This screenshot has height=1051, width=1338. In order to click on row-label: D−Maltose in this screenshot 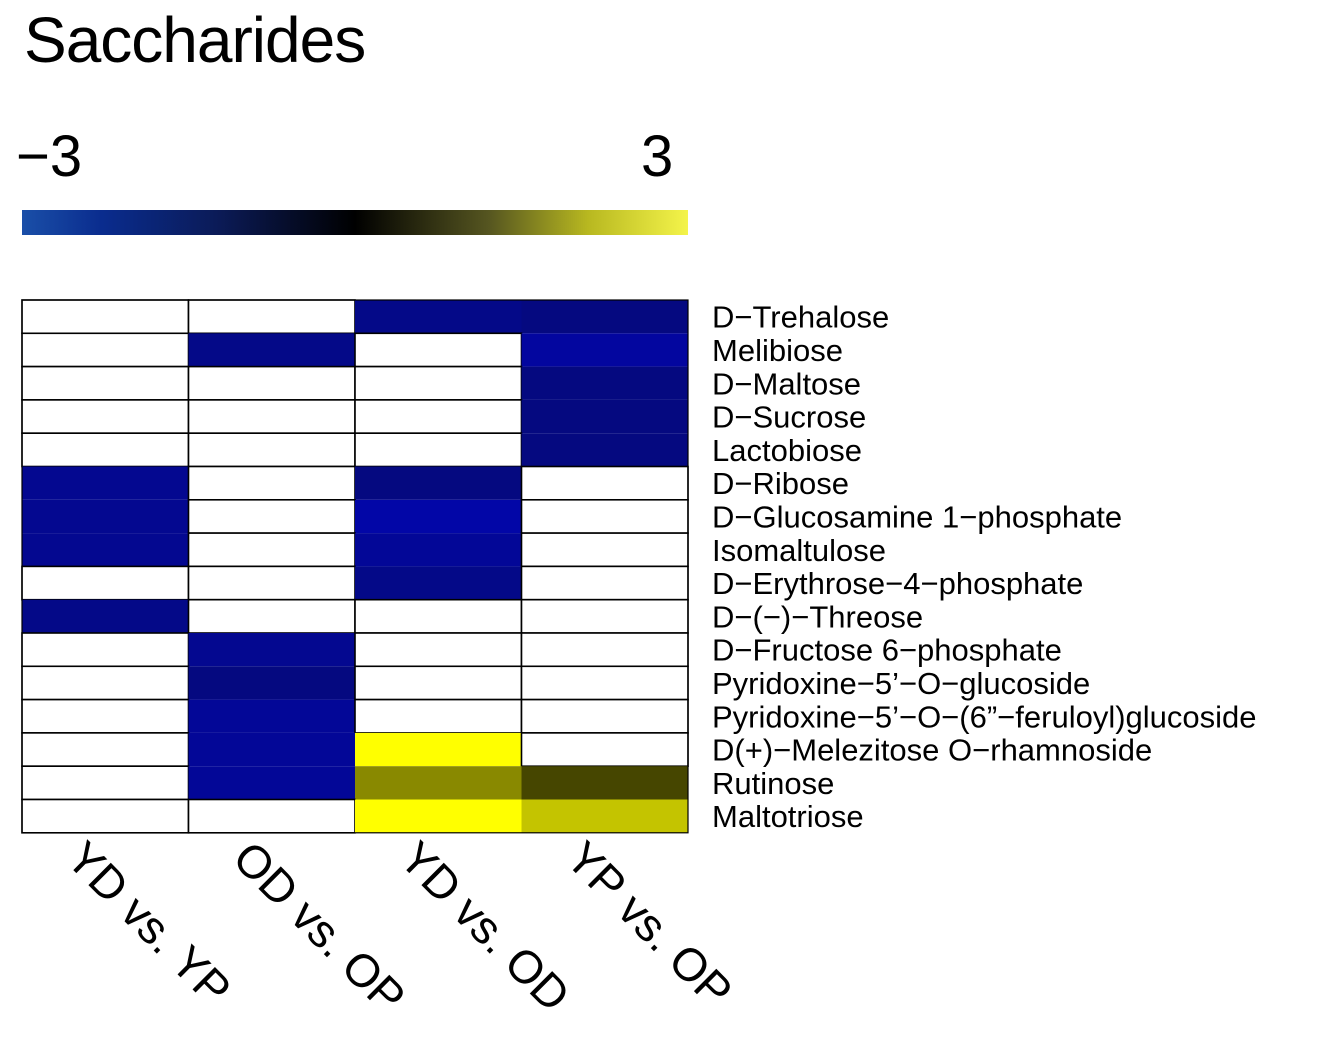, I will do `click(786, 383)`.